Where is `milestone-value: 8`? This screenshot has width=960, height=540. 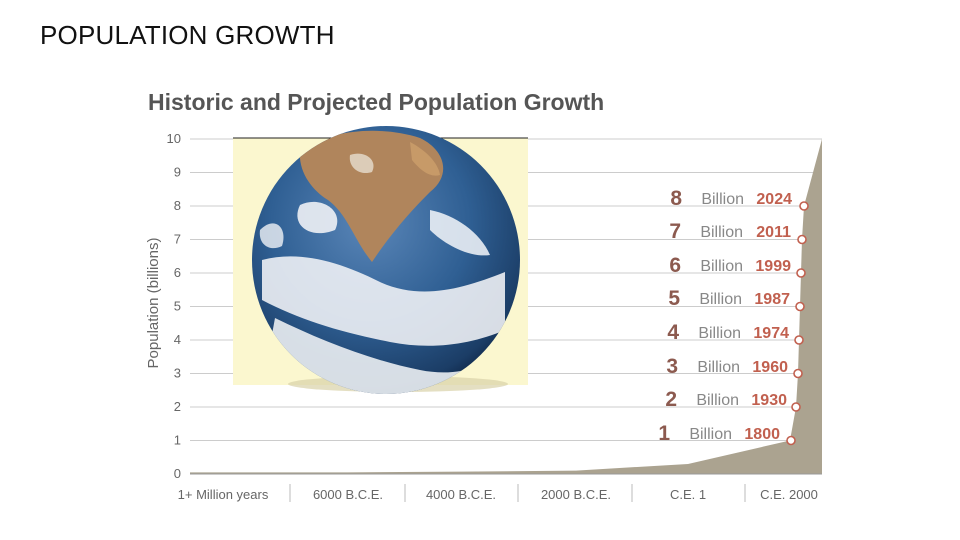
milestone-value: 8 is located at coordinates (676, 198).